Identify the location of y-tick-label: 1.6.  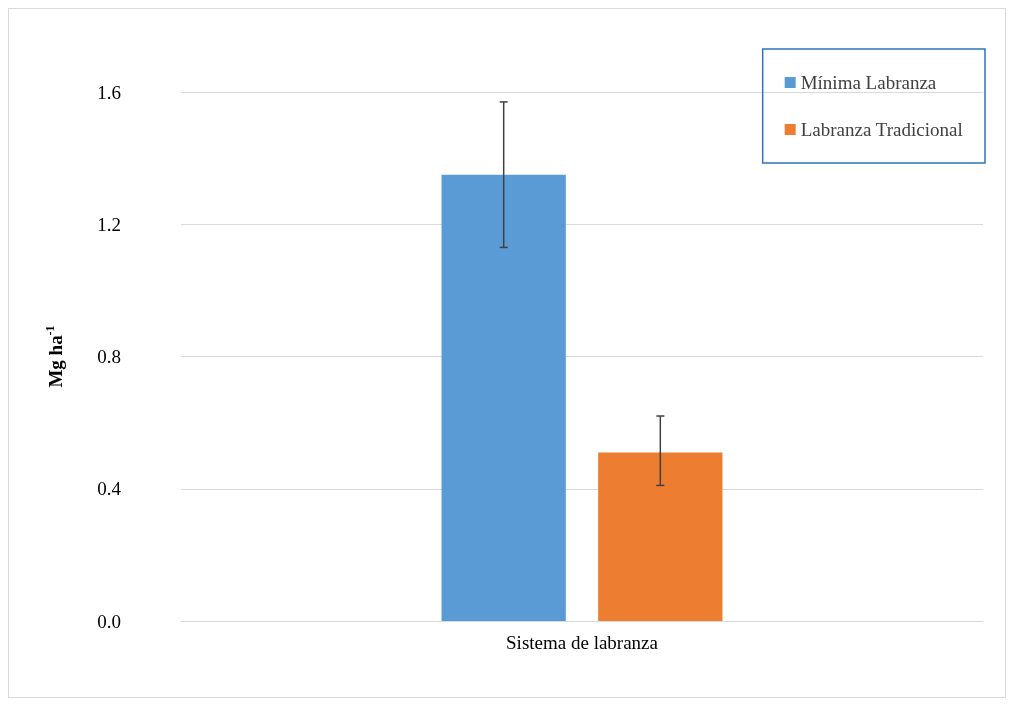
(109, 92).